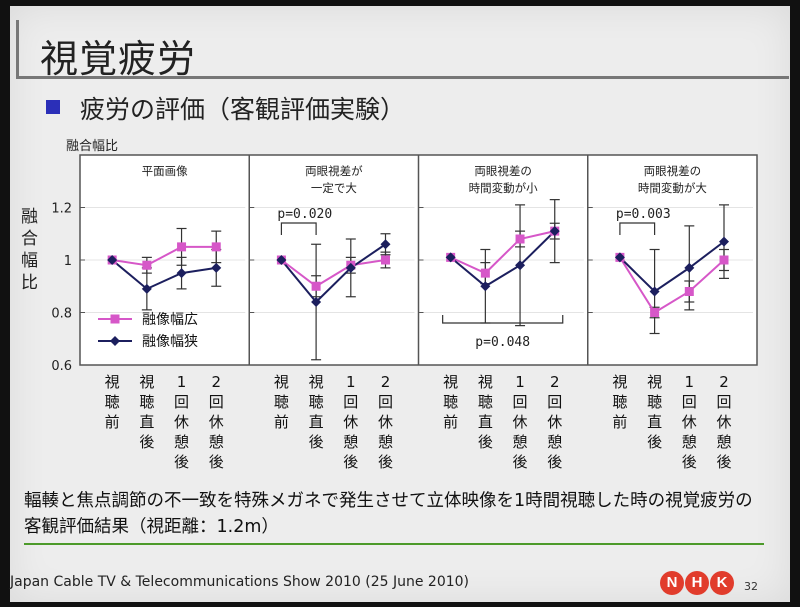  What do you see at coordinates (68, 261) in the screenshot?
I see `y-tick-label: 1` at bounding box center [68, 261].